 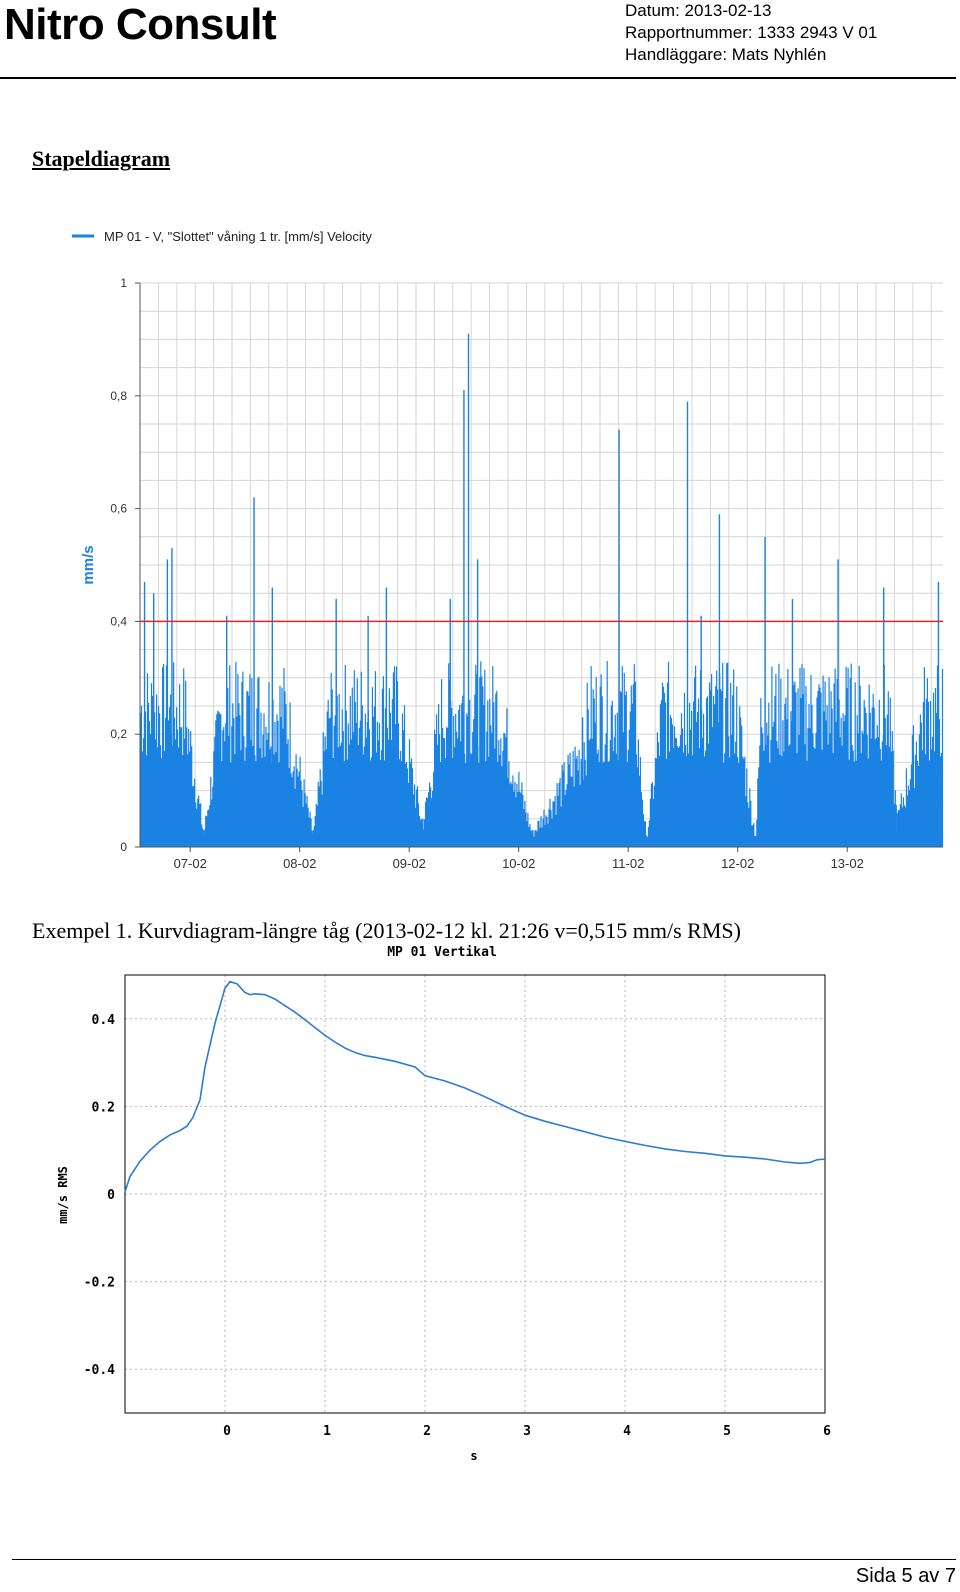 What do you see at coordinates (442, 952) in the screenshot?
I see `chart2-title: MP 01 Vertikal` at bounding box center [442, 952].